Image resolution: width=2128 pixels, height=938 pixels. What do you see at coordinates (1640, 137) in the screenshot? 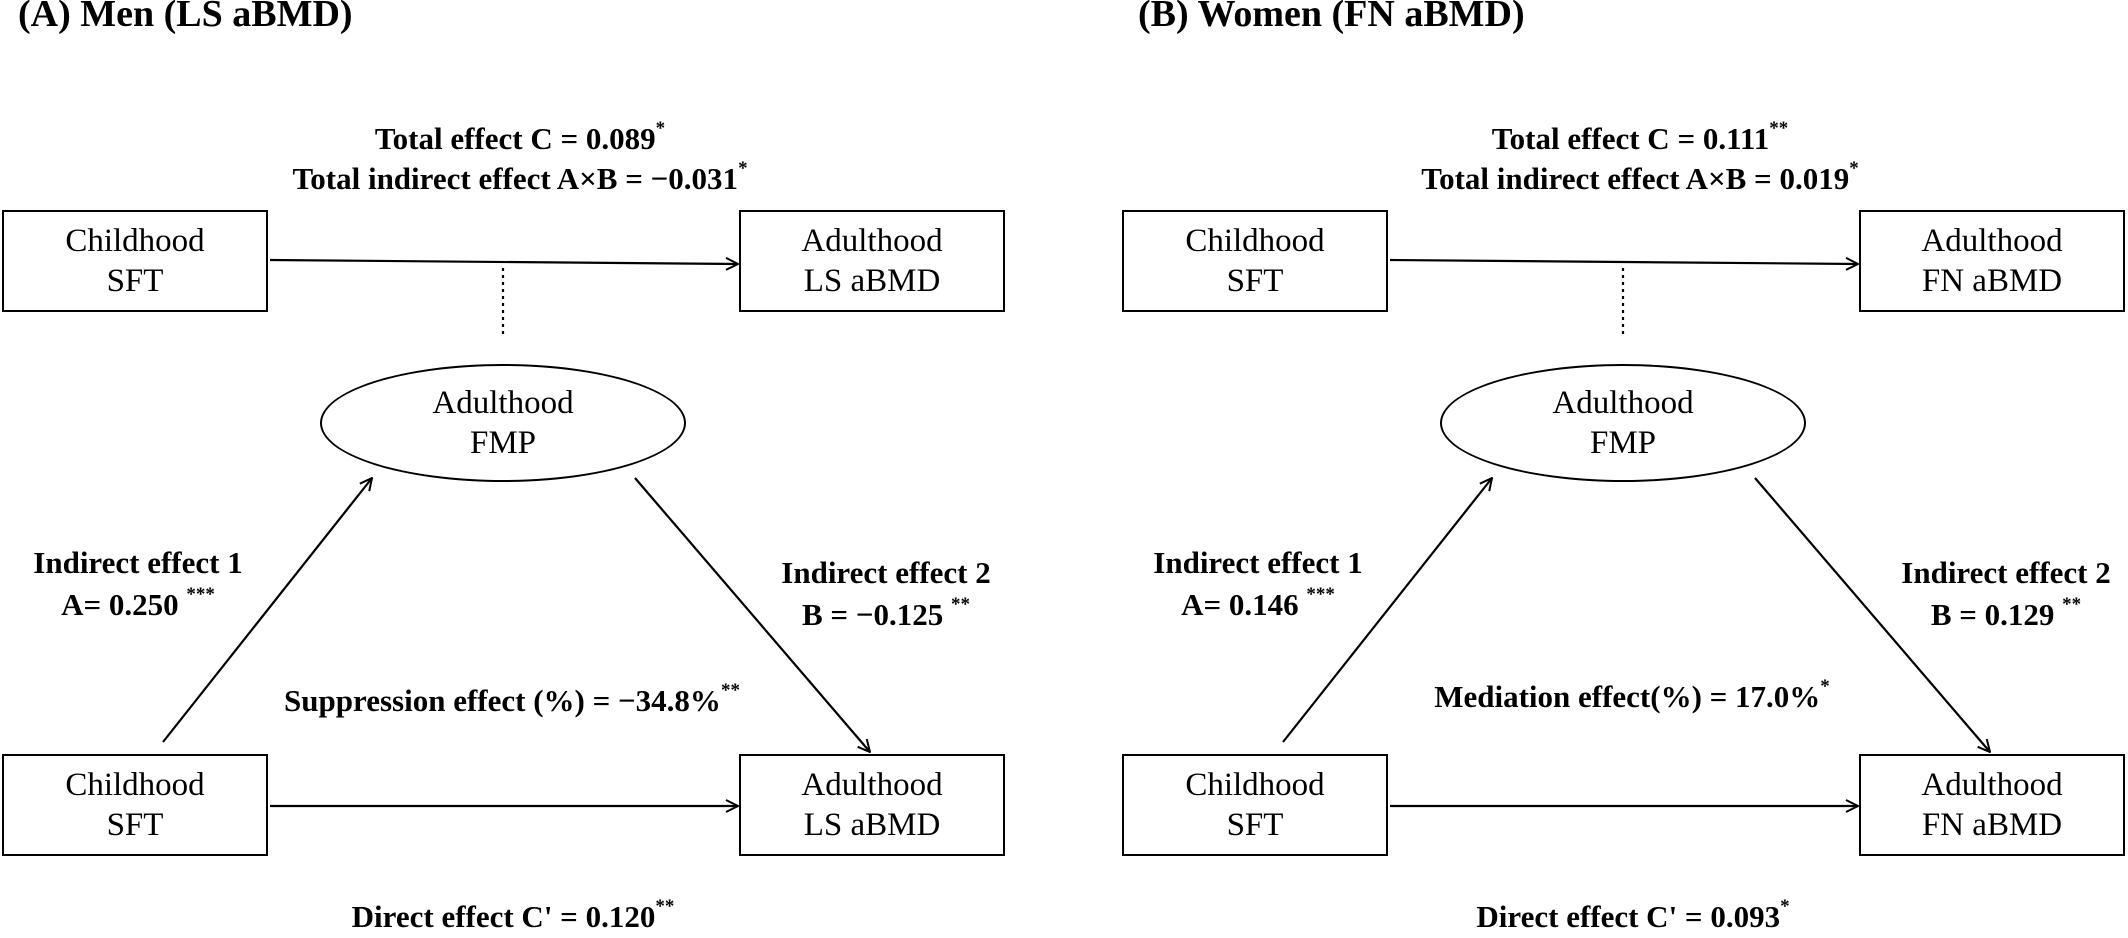
I see `total-effect-label: Total effect C = 0.111**` at bounding box center [1640, 137].